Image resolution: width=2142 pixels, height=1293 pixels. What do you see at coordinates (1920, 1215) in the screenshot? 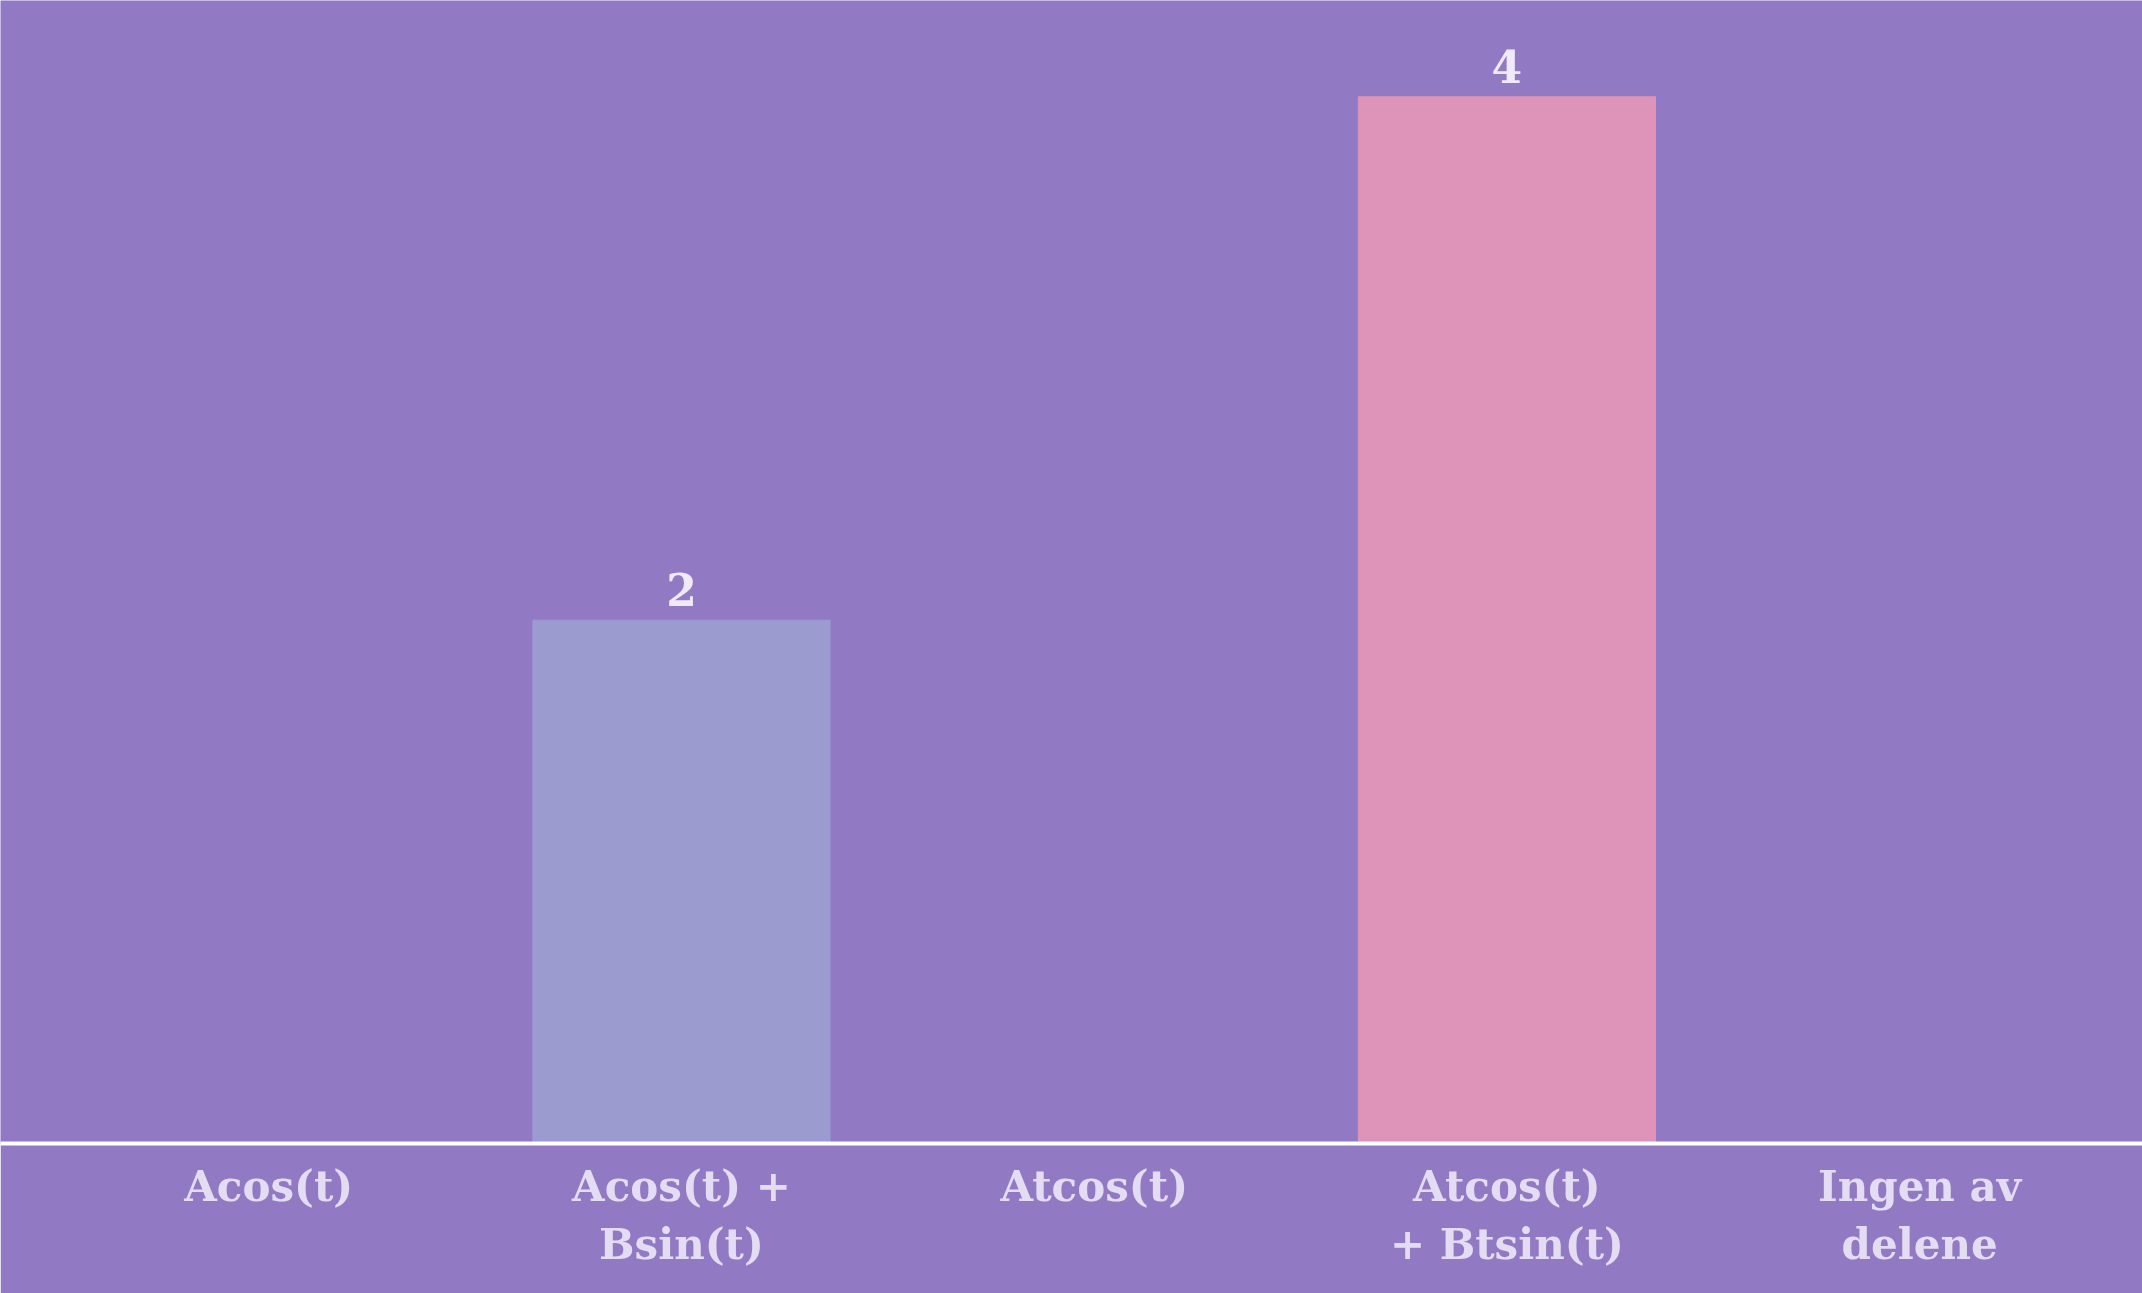
I see `x-tick-label: Ingen av delene` at bounding box center [1920, 1215].